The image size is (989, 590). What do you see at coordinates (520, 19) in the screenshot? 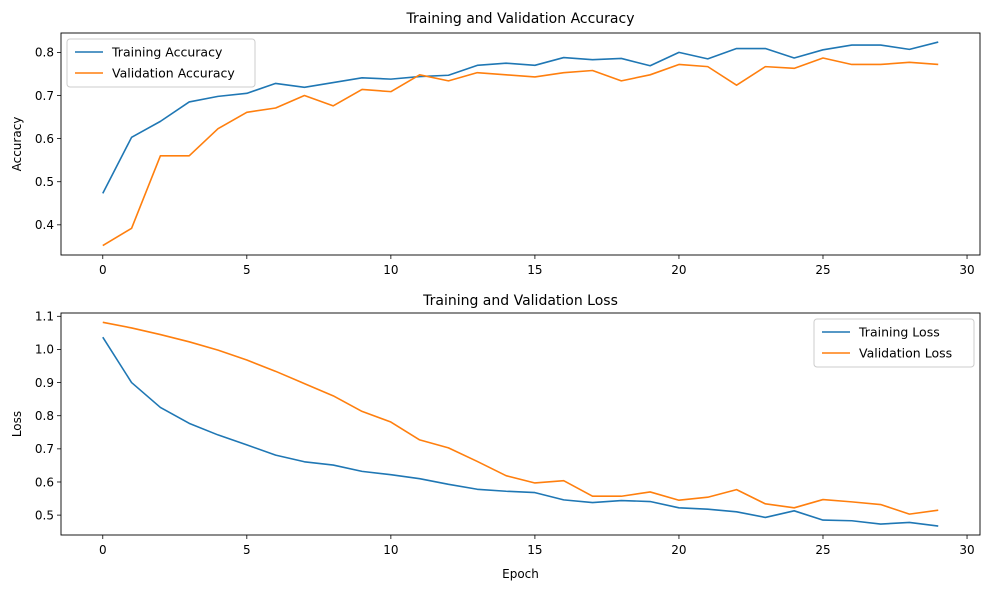
I see `chart-title: Training and Validation Accuracy` at bounding box center [520, 19].